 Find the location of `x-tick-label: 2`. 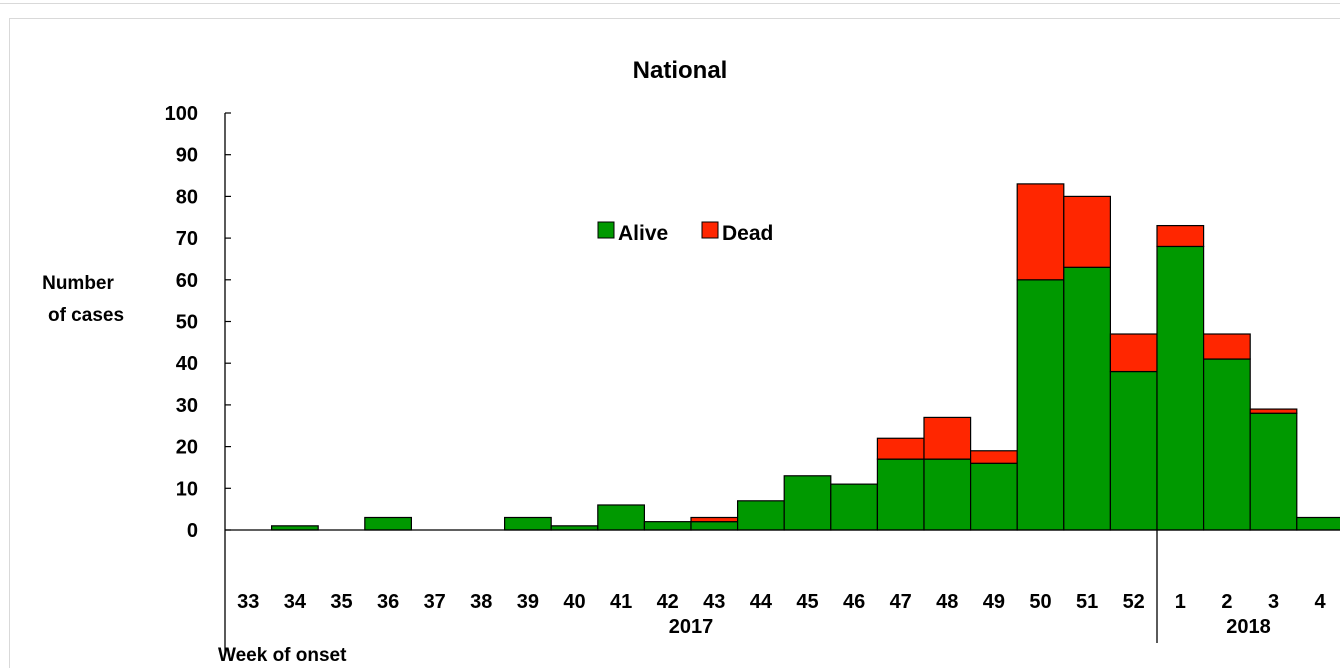

x-tick-label: 2 is located at coordinates (1226, 602).